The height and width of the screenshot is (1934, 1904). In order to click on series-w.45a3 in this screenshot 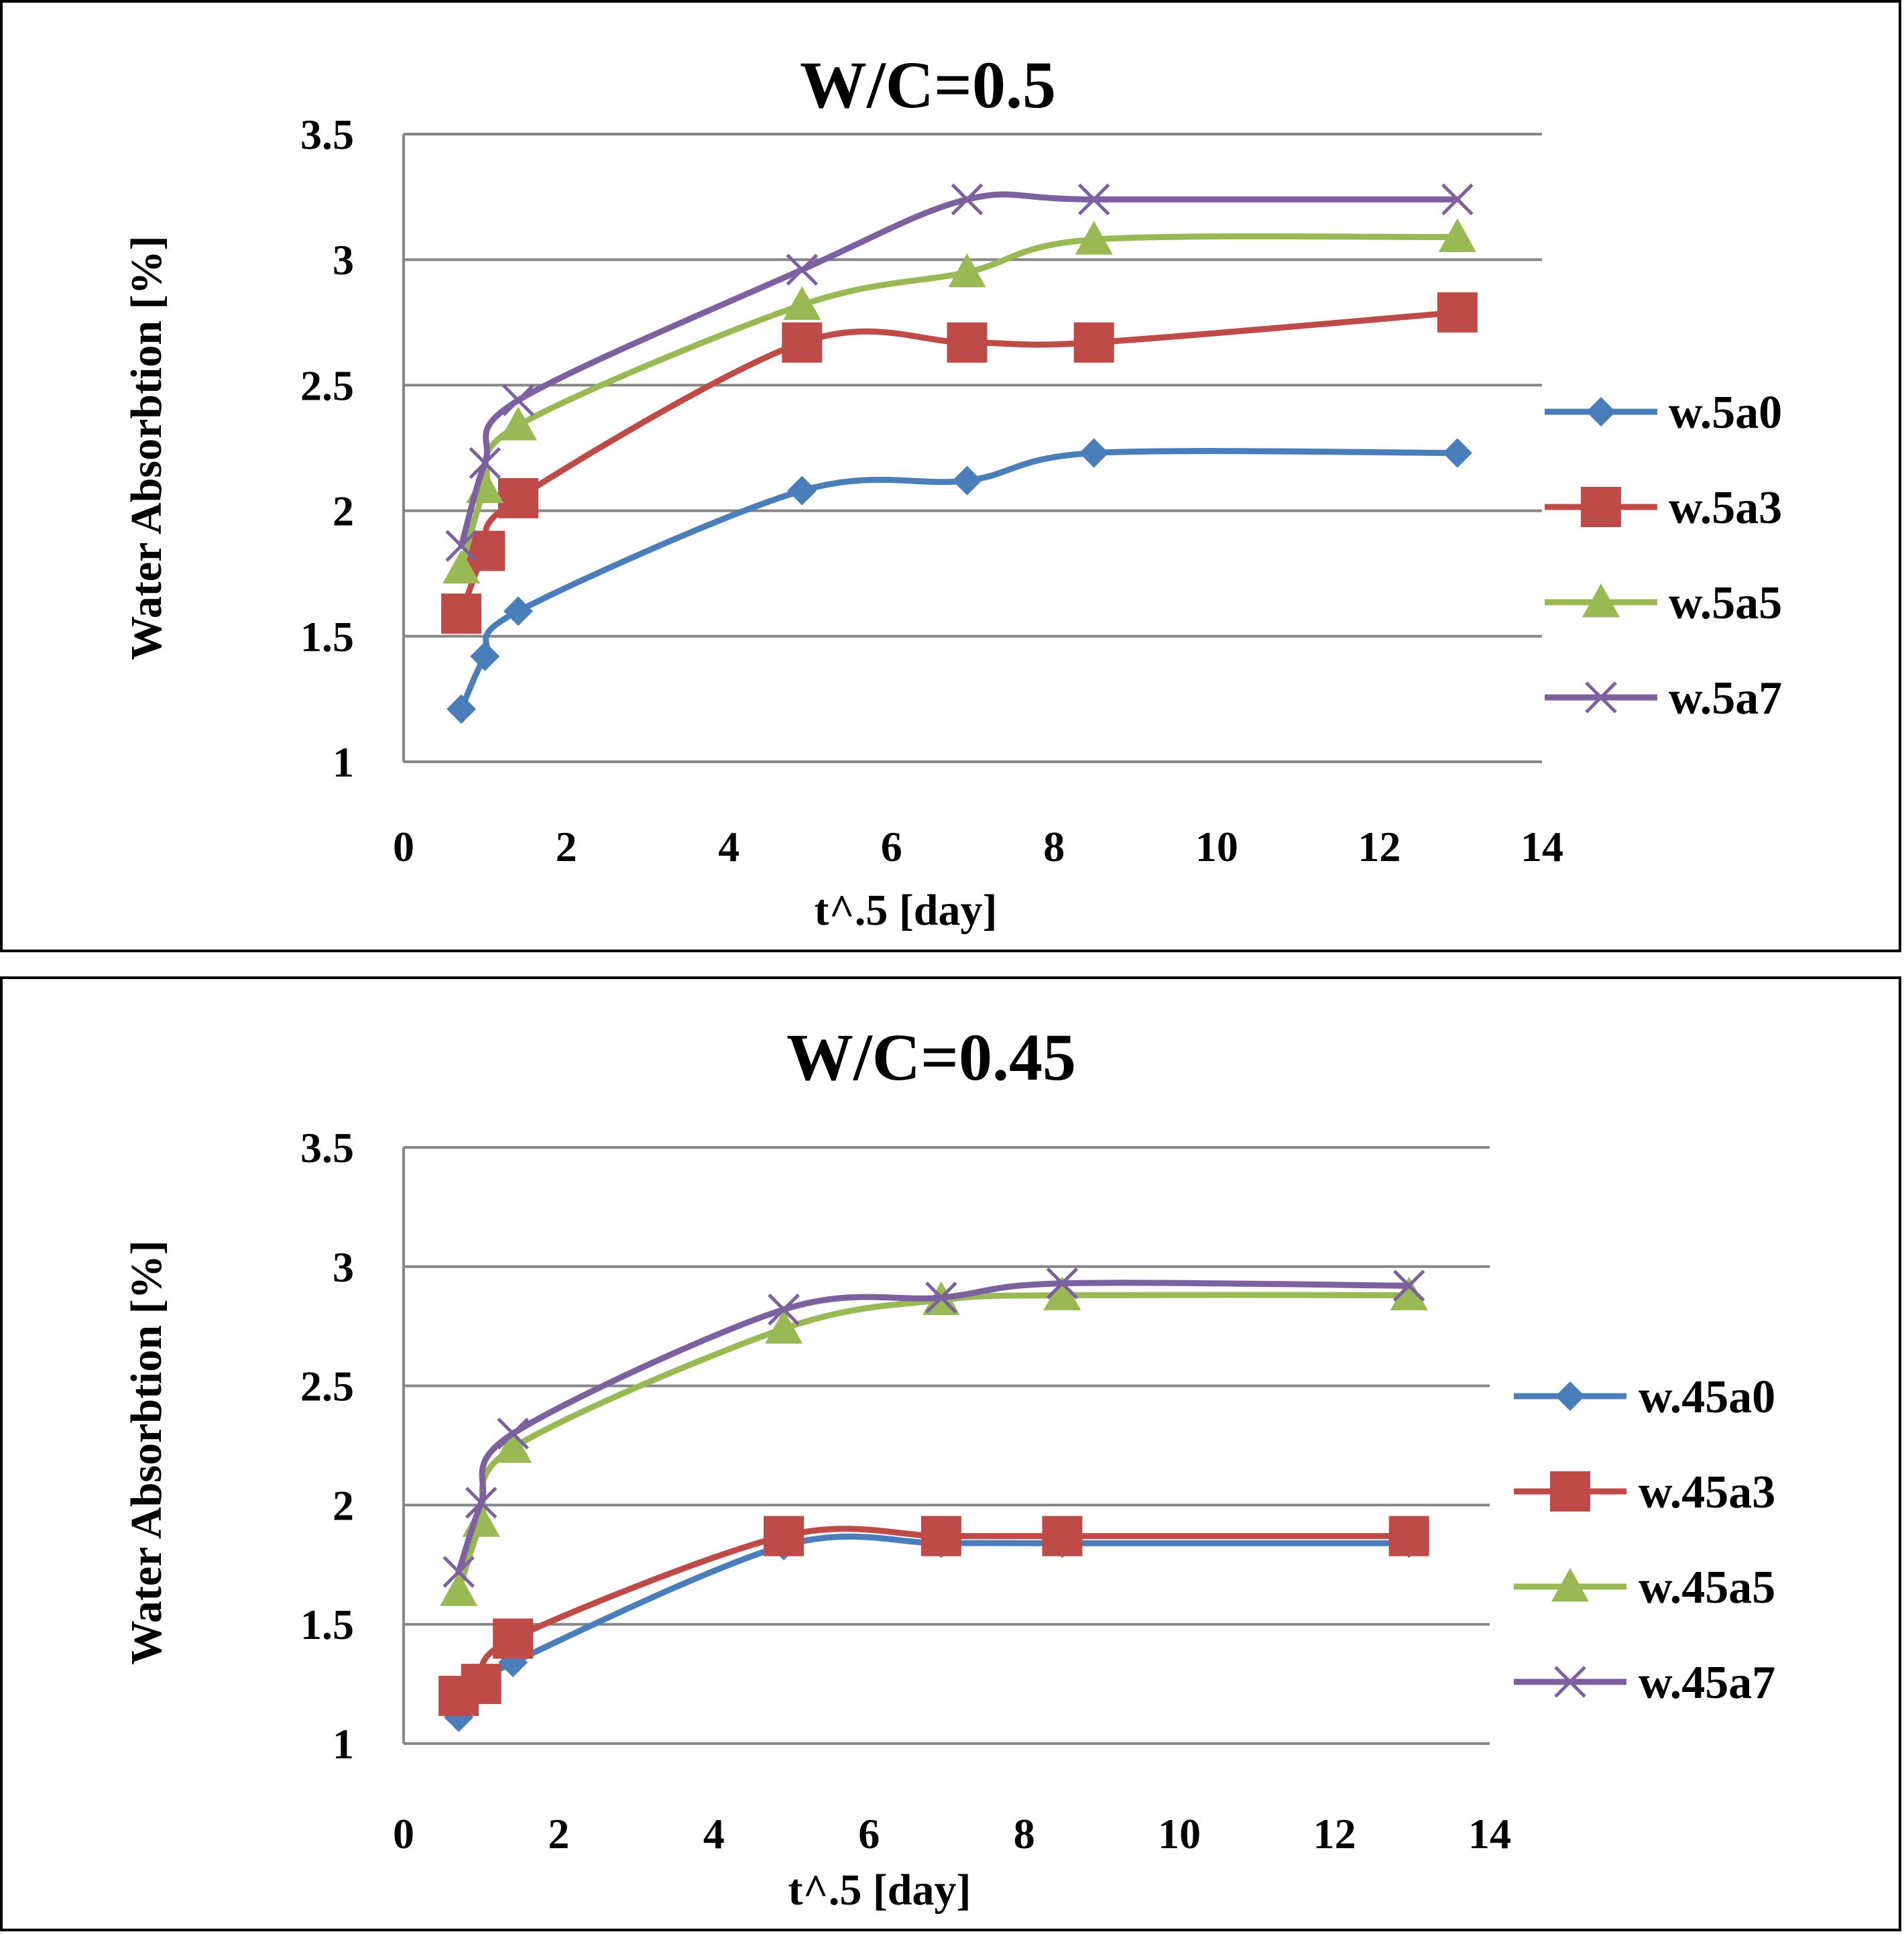, I will do `click(934, 1616)`.